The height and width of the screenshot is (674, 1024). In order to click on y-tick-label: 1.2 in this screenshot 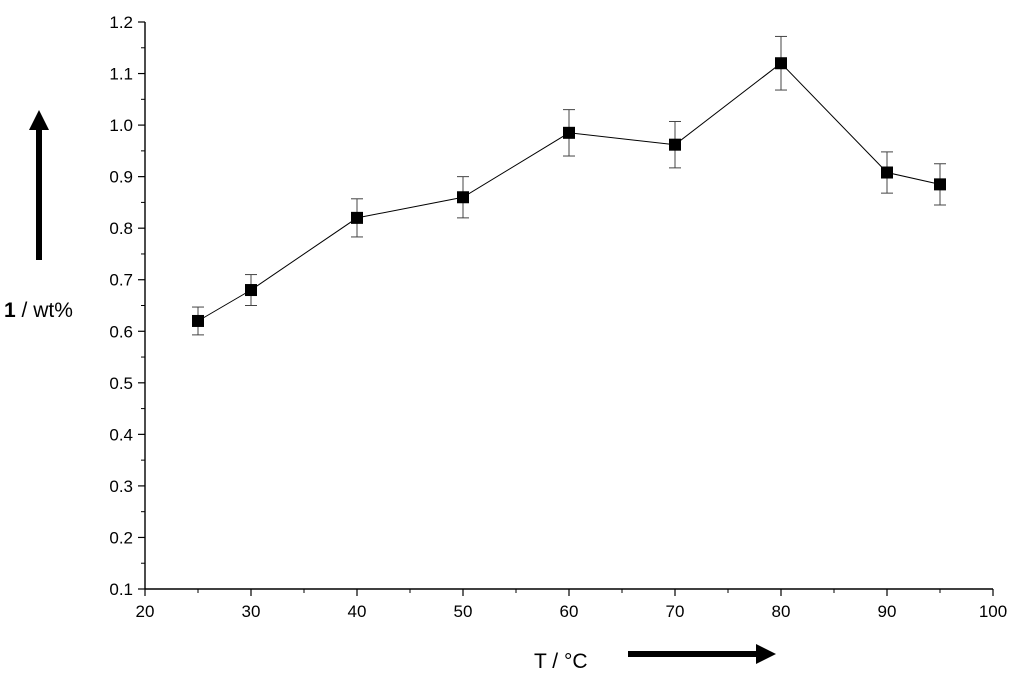, I will do `click(121, 22)`.